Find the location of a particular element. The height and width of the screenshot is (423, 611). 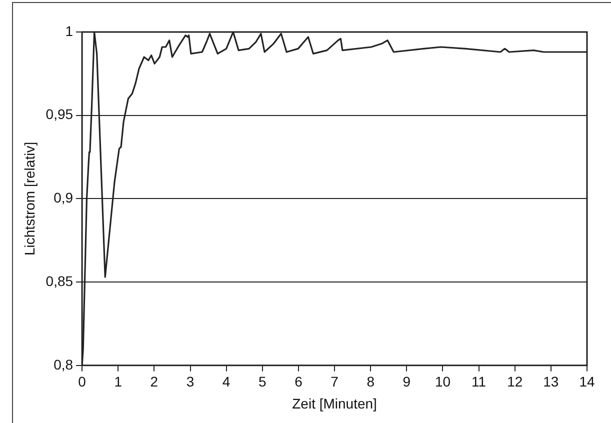

x-tick-label: 1 is located at coordinates (118, 382).